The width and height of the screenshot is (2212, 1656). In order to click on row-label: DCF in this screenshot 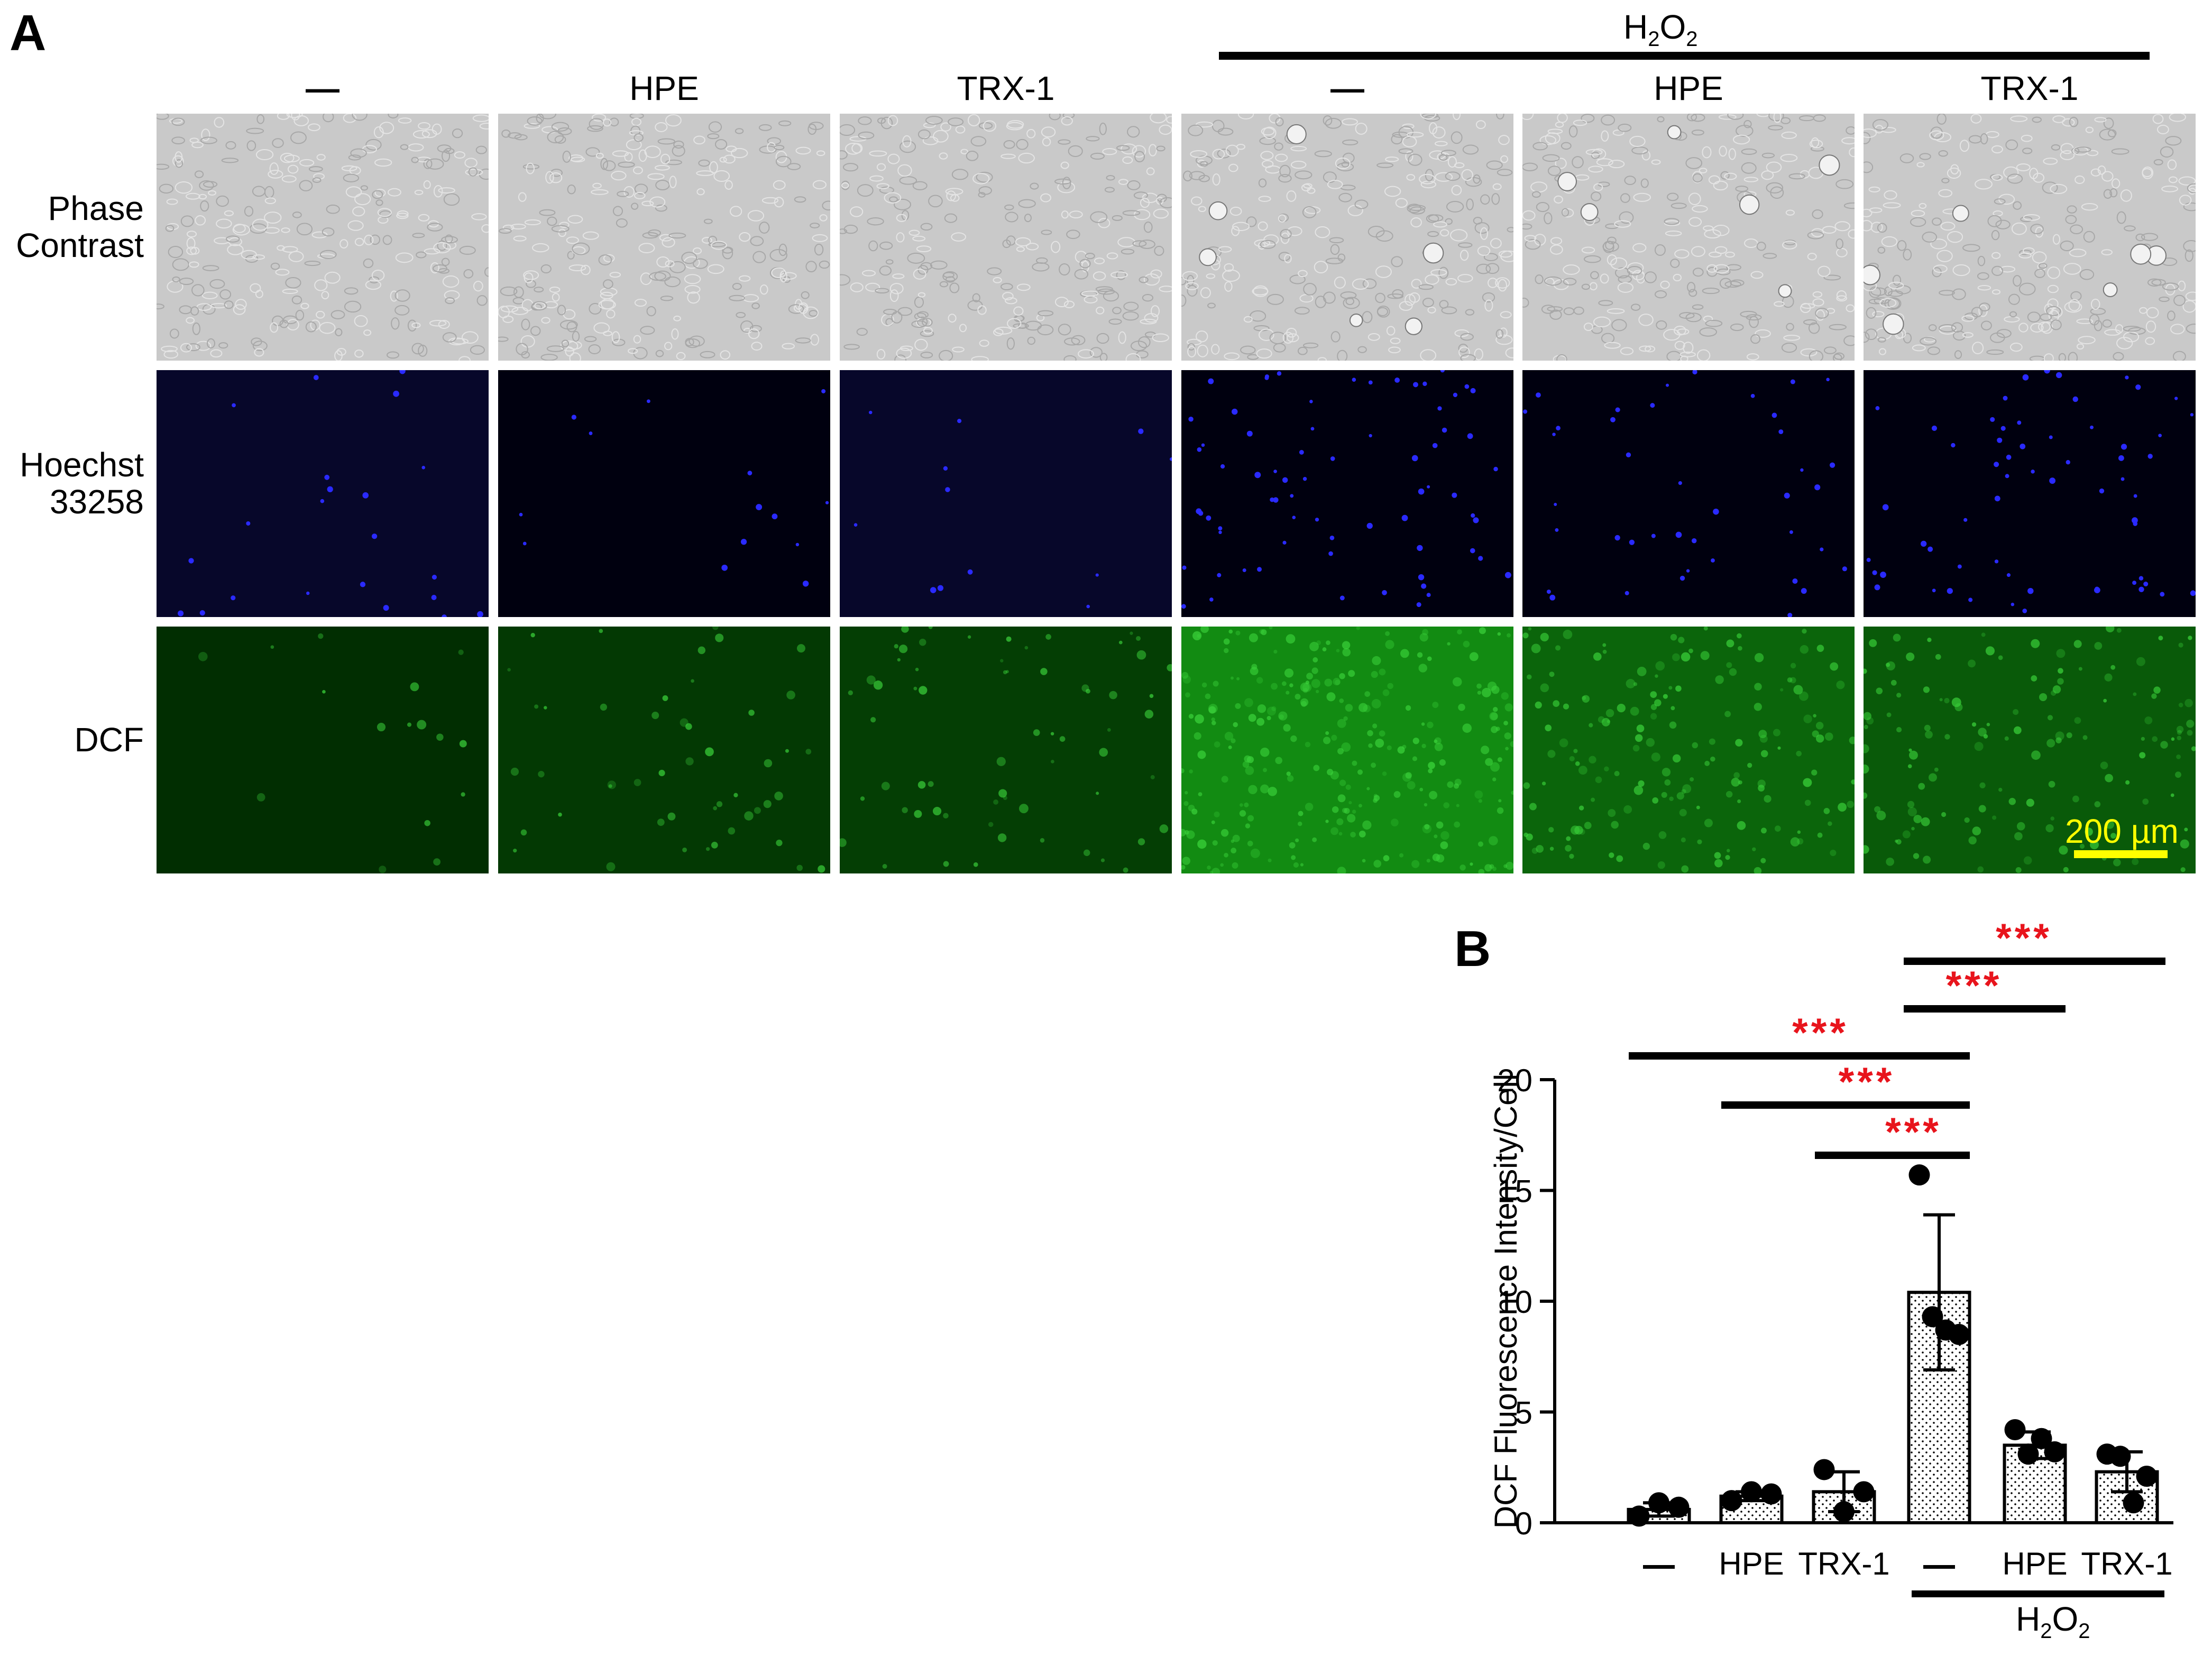, I will do `click(109, 739)`.